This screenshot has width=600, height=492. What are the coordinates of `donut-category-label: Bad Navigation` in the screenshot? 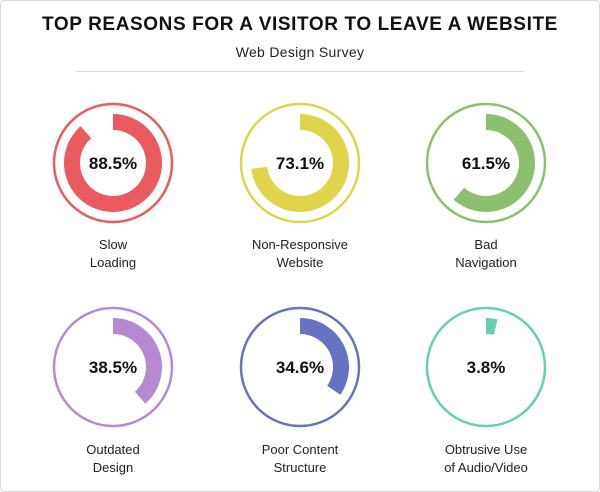 It's located at (486, 254).